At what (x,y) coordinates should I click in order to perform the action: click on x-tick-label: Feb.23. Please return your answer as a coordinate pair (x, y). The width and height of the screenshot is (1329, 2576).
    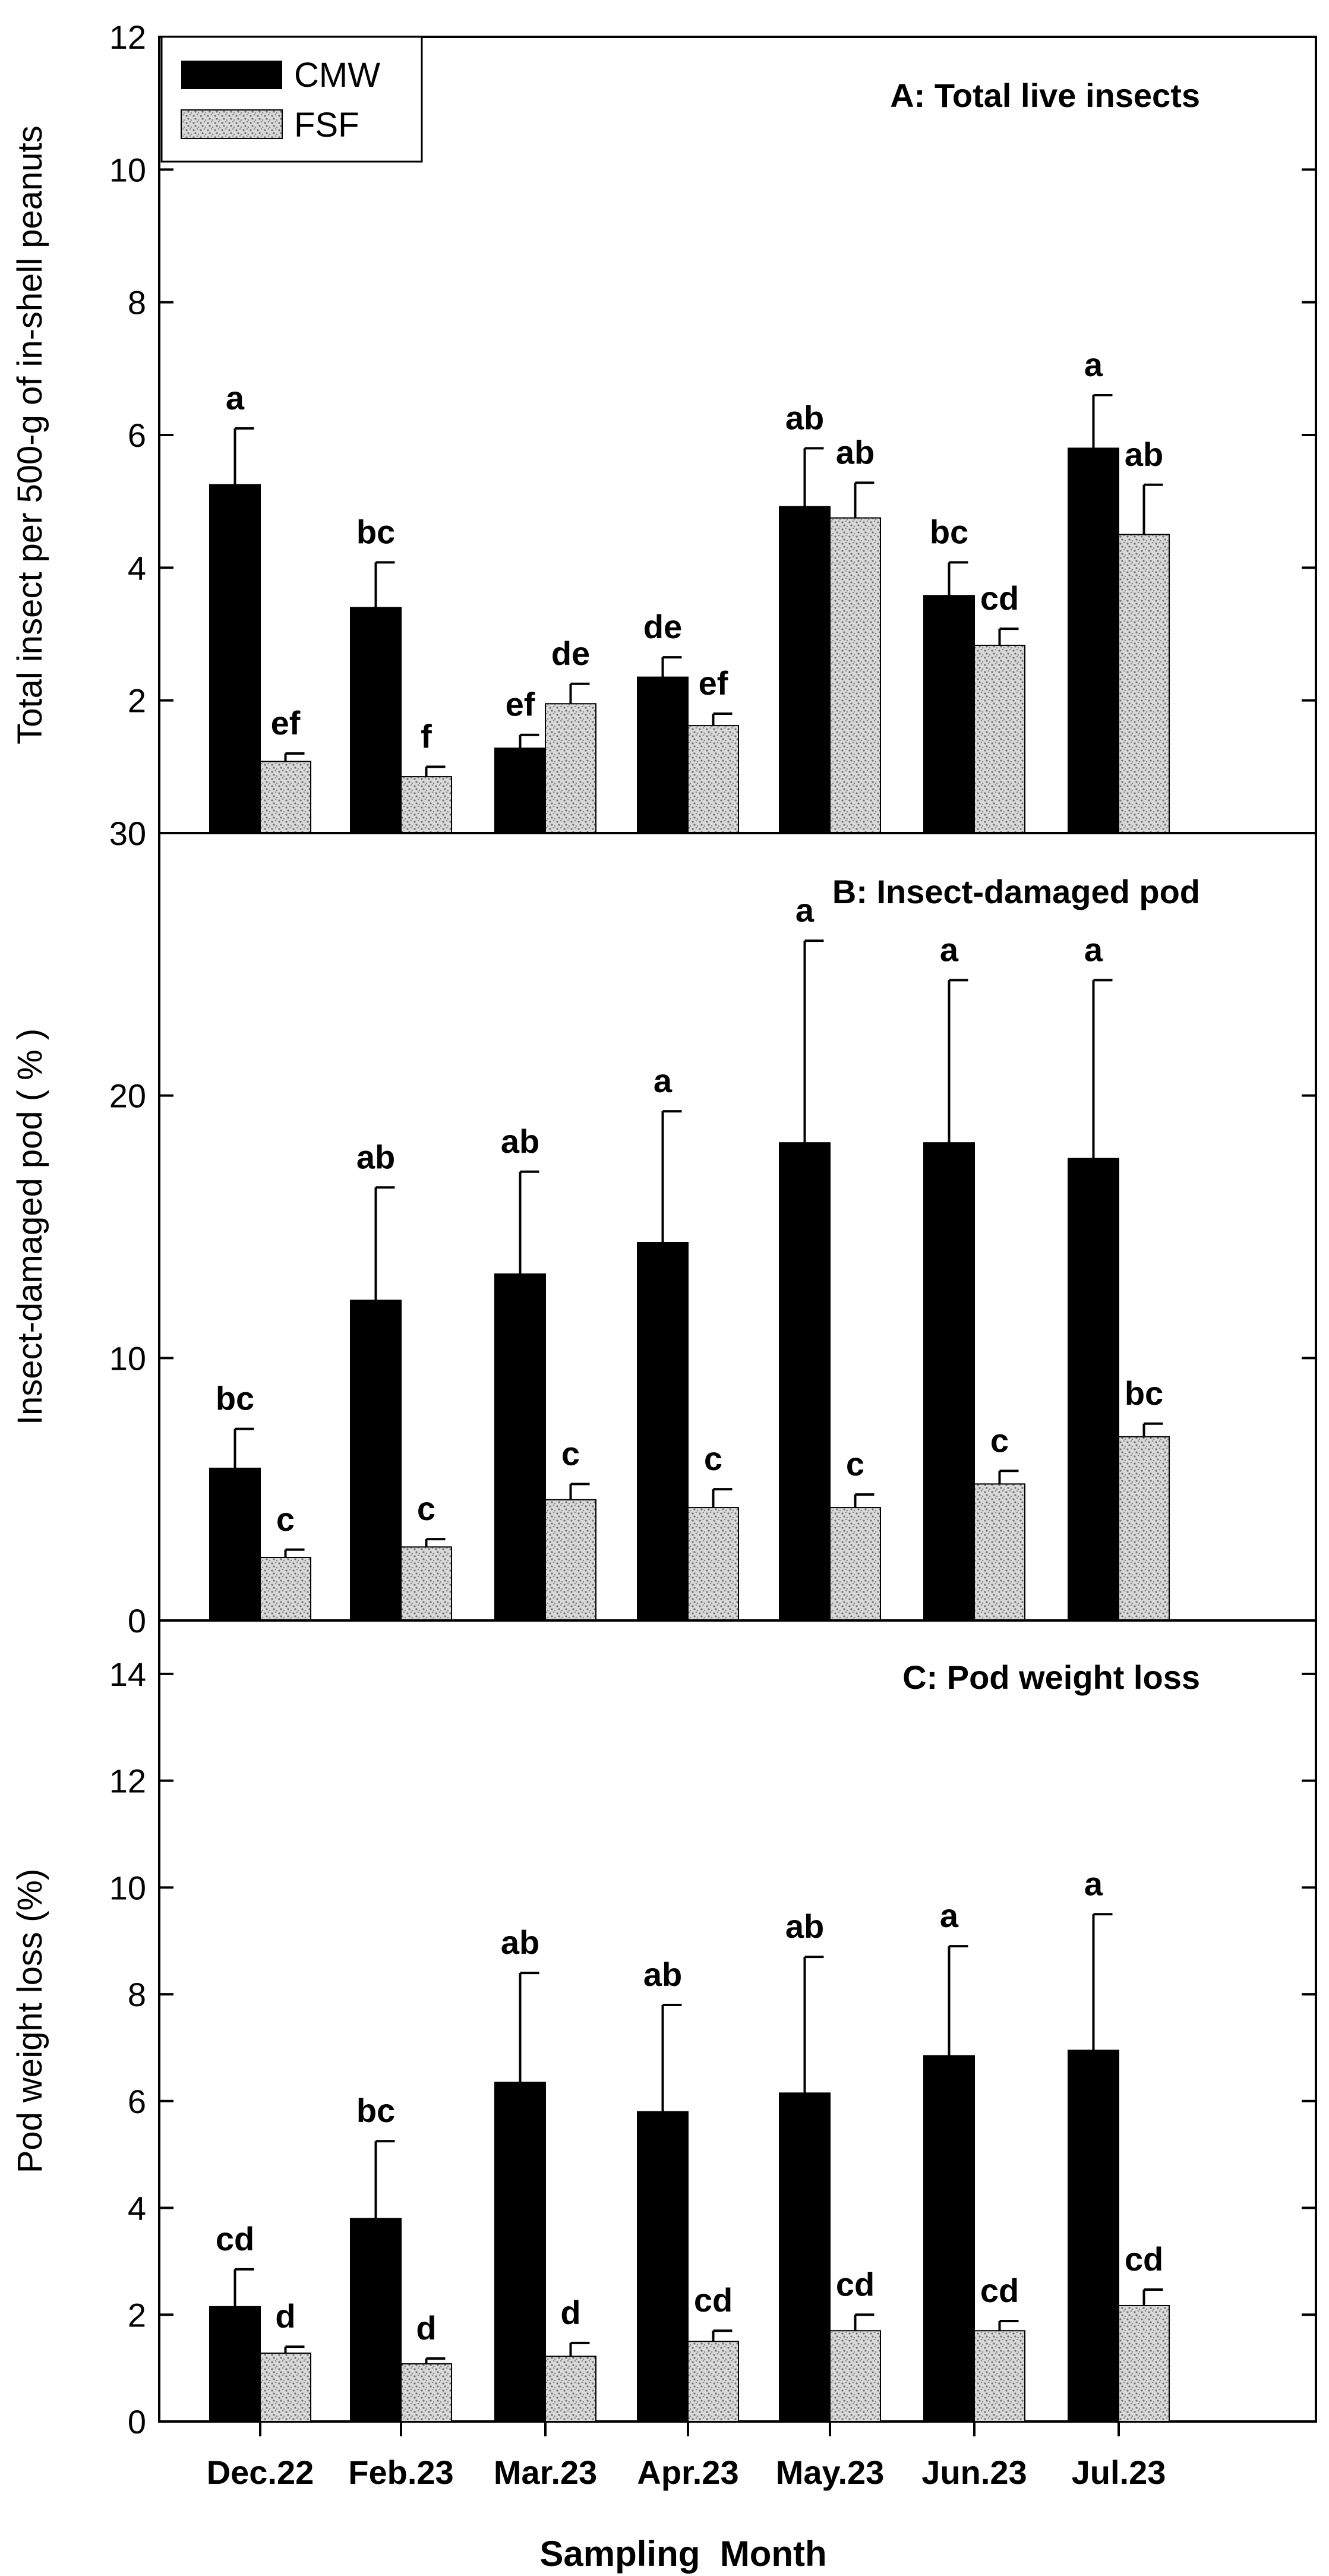
    Looking at the image, I should click on (400, 2473).